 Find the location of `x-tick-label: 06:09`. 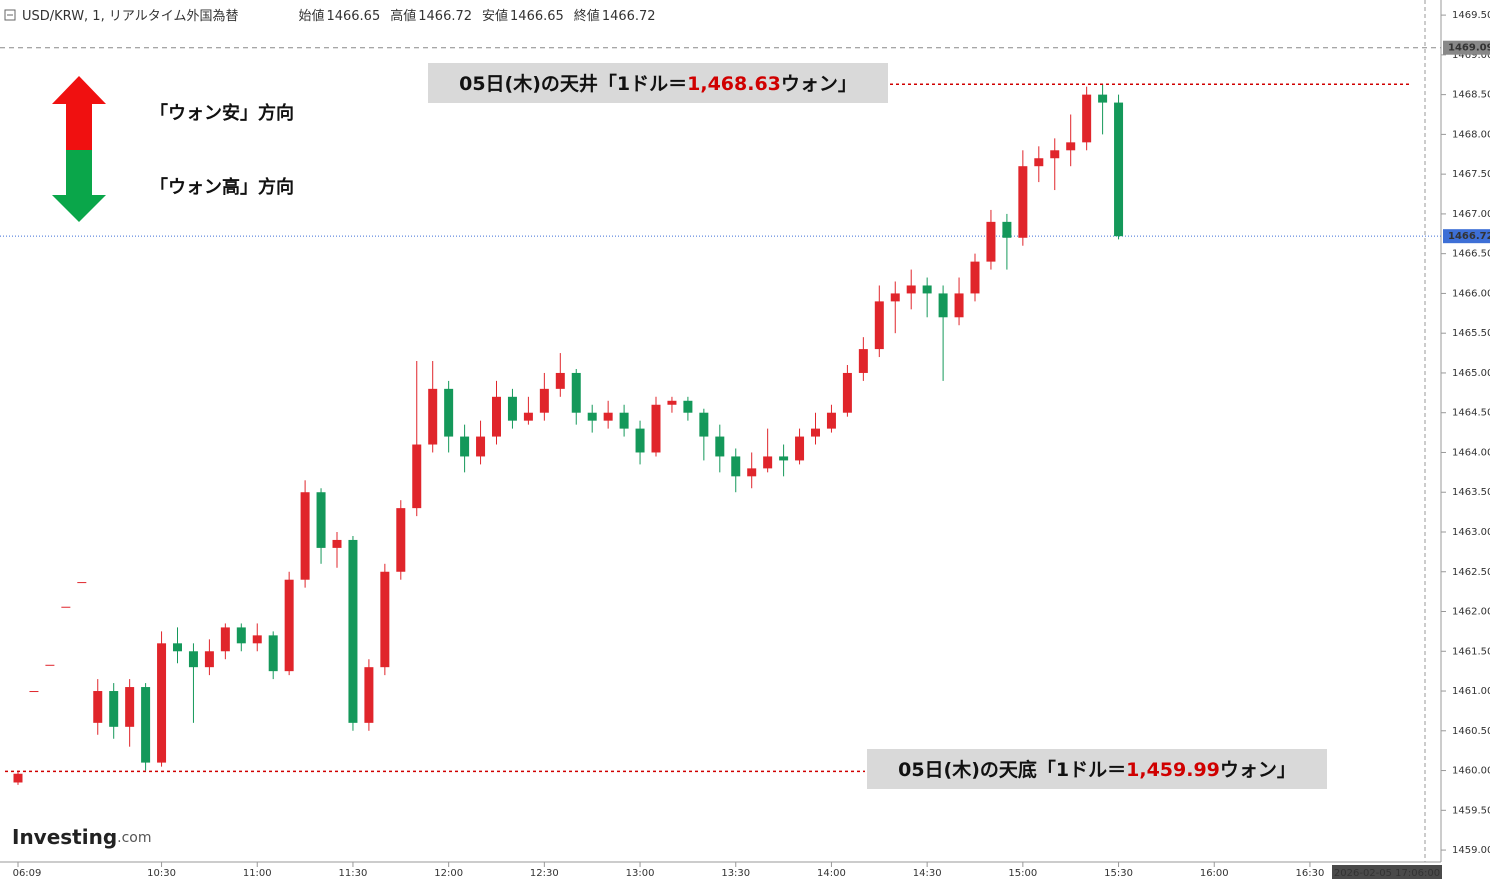

x-tick-label: 06:09 is located at coordinates (27, 873).